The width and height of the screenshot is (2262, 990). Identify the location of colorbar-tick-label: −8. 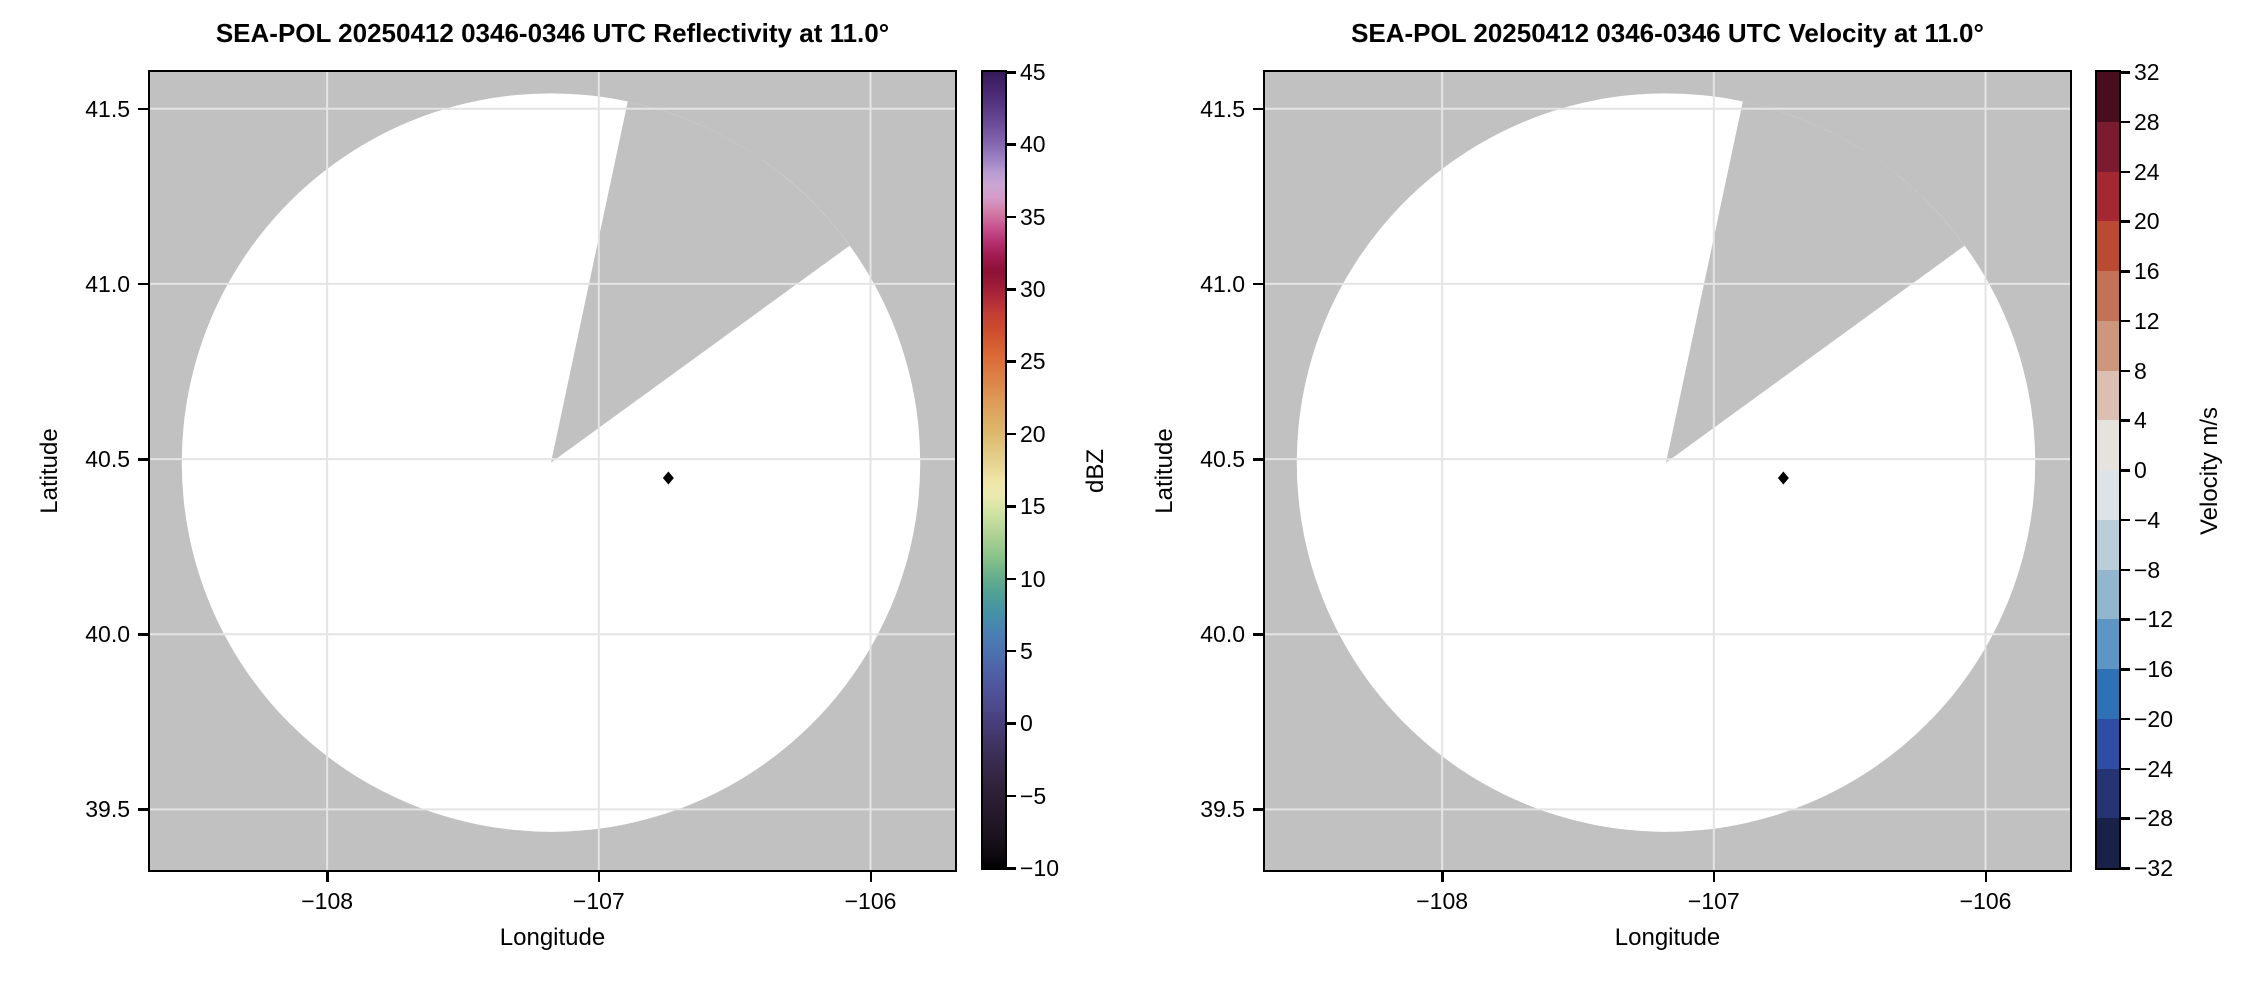
(2147, 569).